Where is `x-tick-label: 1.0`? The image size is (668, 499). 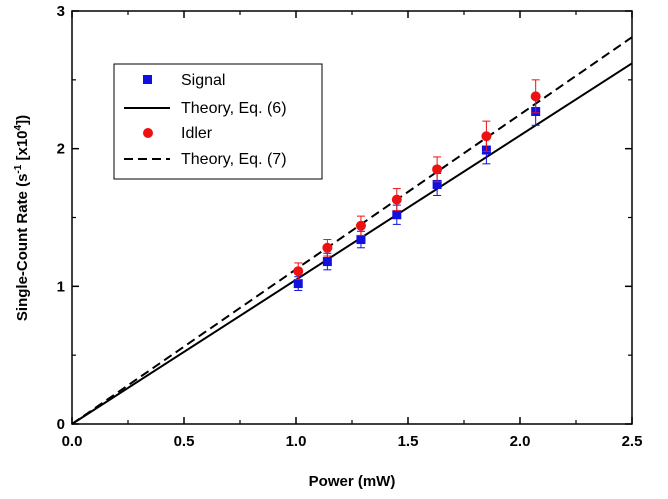 x-tick-label: 1.0 is located at coordinates (296, 441).